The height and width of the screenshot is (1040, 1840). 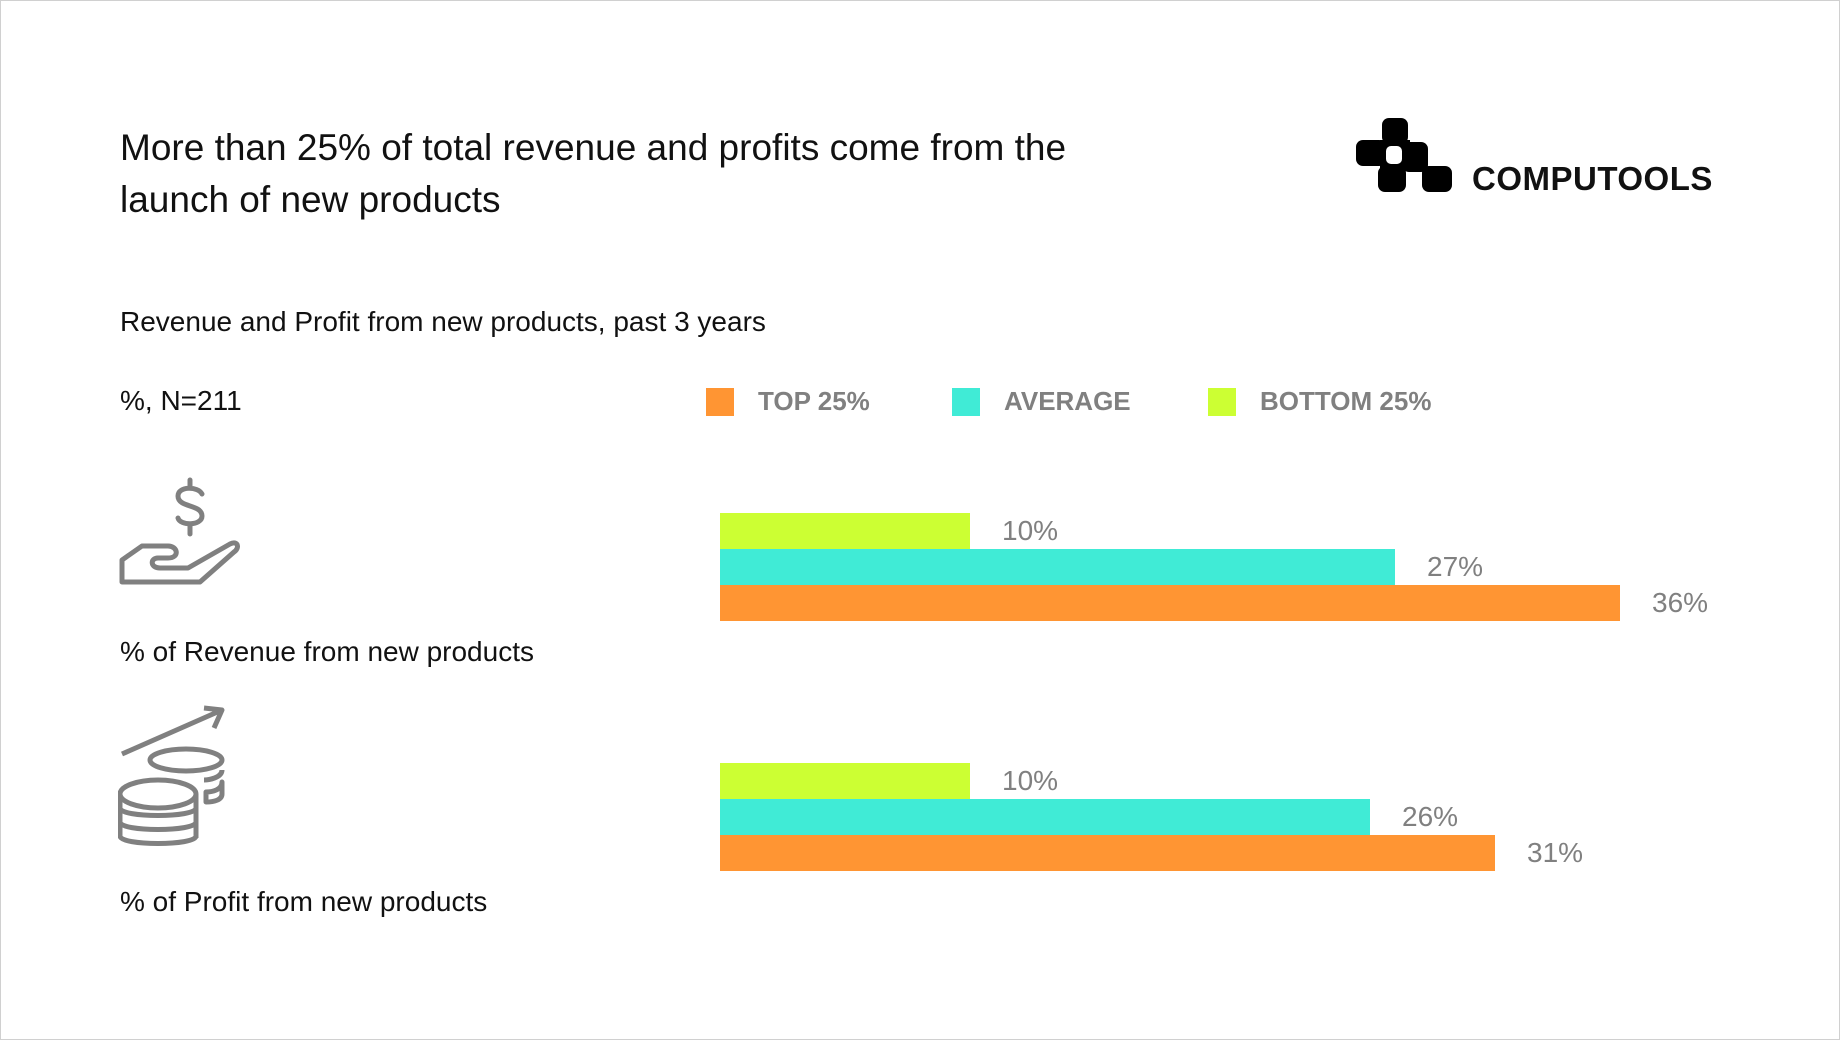 I want to click on data-label: 27%, so click(x=1455, y=566).